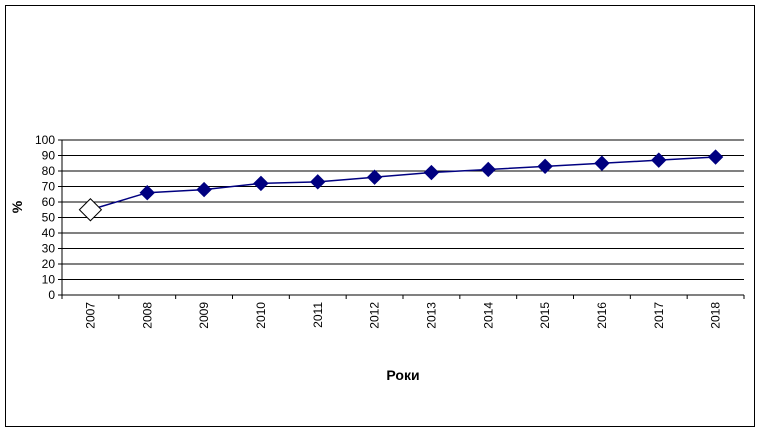 The height and width of the screenshot is (432, 760). I want to click on series-layer, so click(401, 185).